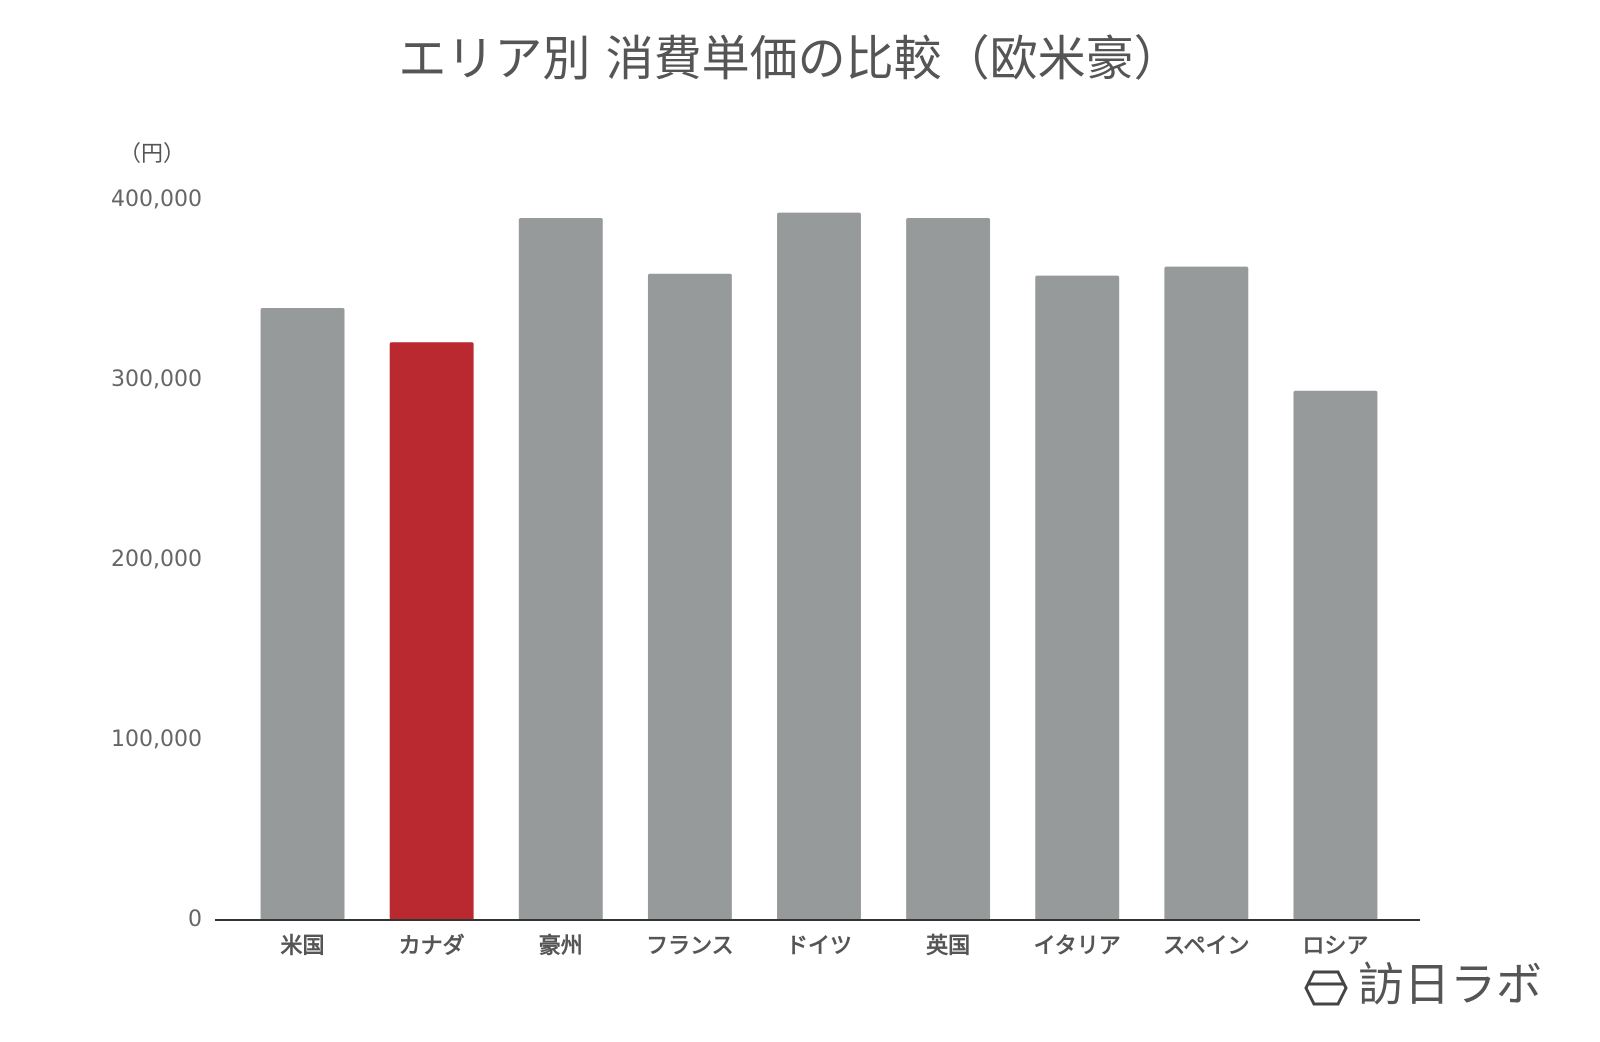 The width and height of the screenshot is (1600, 1042). I want to click on x-tick-label: スペイン, so click(1206, 946).